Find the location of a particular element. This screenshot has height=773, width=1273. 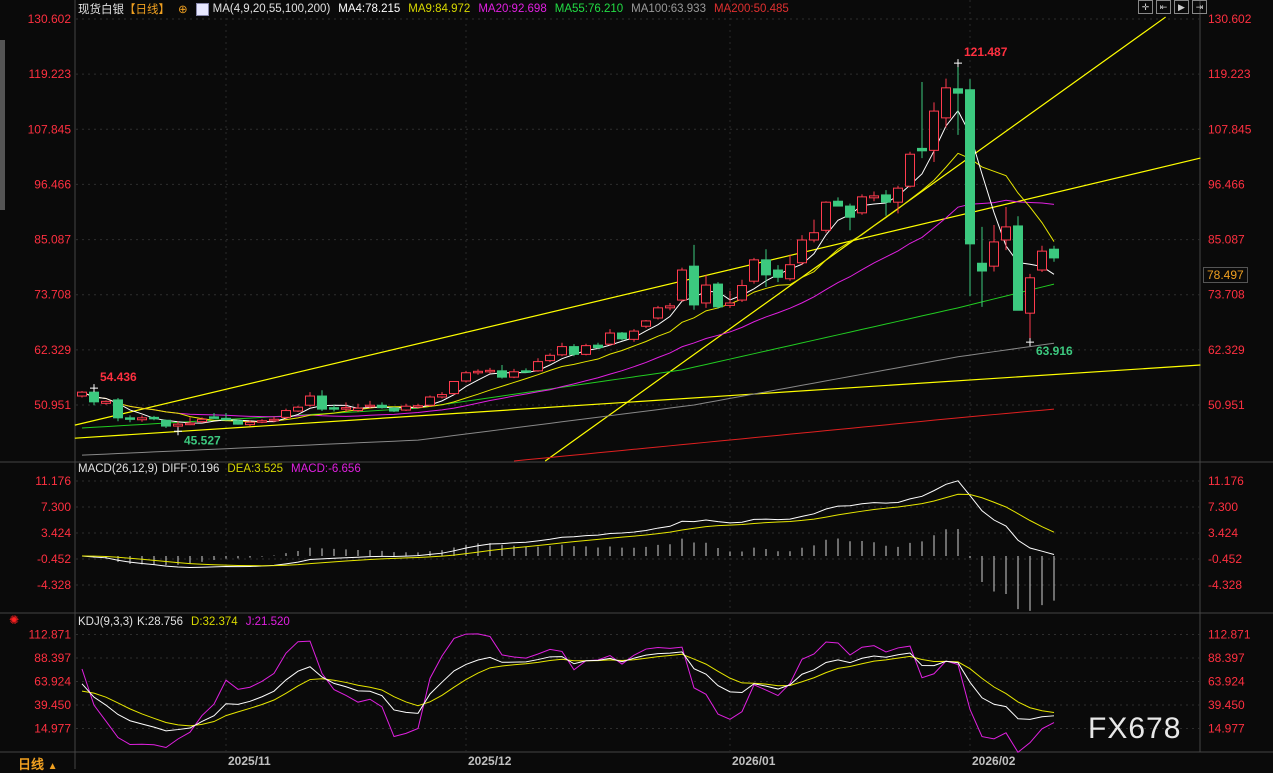

crosshair-toggle-icon: ⊕ is located at coordinates (183, 10).